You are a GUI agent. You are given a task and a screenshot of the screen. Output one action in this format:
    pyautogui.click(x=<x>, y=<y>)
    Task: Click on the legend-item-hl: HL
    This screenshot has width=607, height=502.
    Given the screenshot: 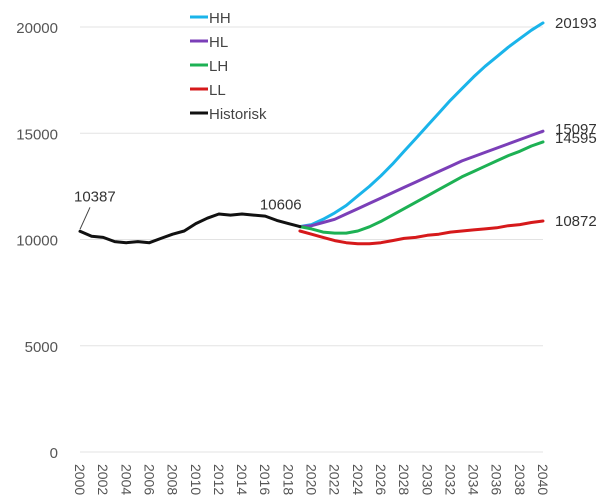 What is the action you would take?
    pyautogui.click(x=209, y=42)
    